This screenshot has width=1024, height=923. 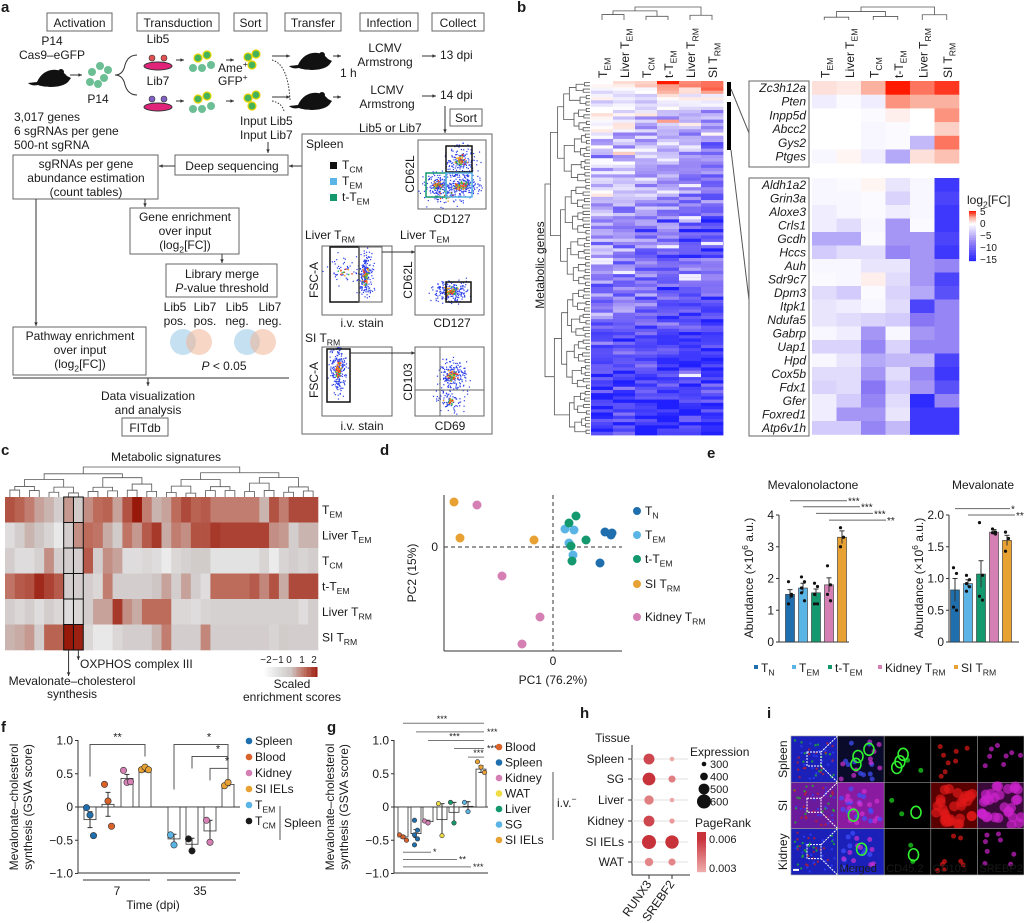 What do you see at coordinates (924, 53) in the screenshot?
I see `column-label: Liver TRM` at bounding box center [924, 53].